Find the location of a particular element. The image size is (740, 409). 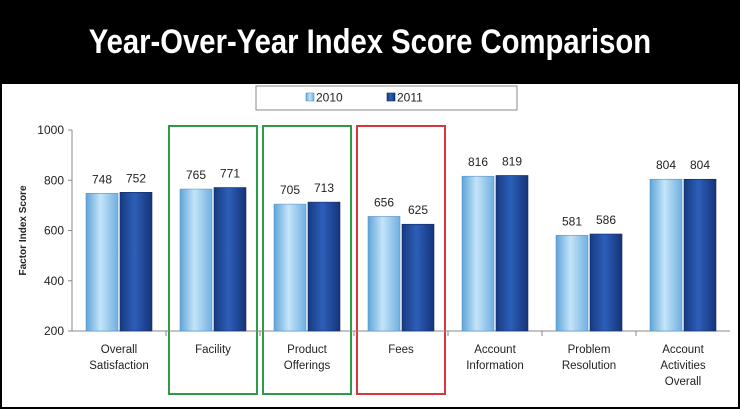

x-tick-label-3-0: Fees is located at coordinates (401, 350).